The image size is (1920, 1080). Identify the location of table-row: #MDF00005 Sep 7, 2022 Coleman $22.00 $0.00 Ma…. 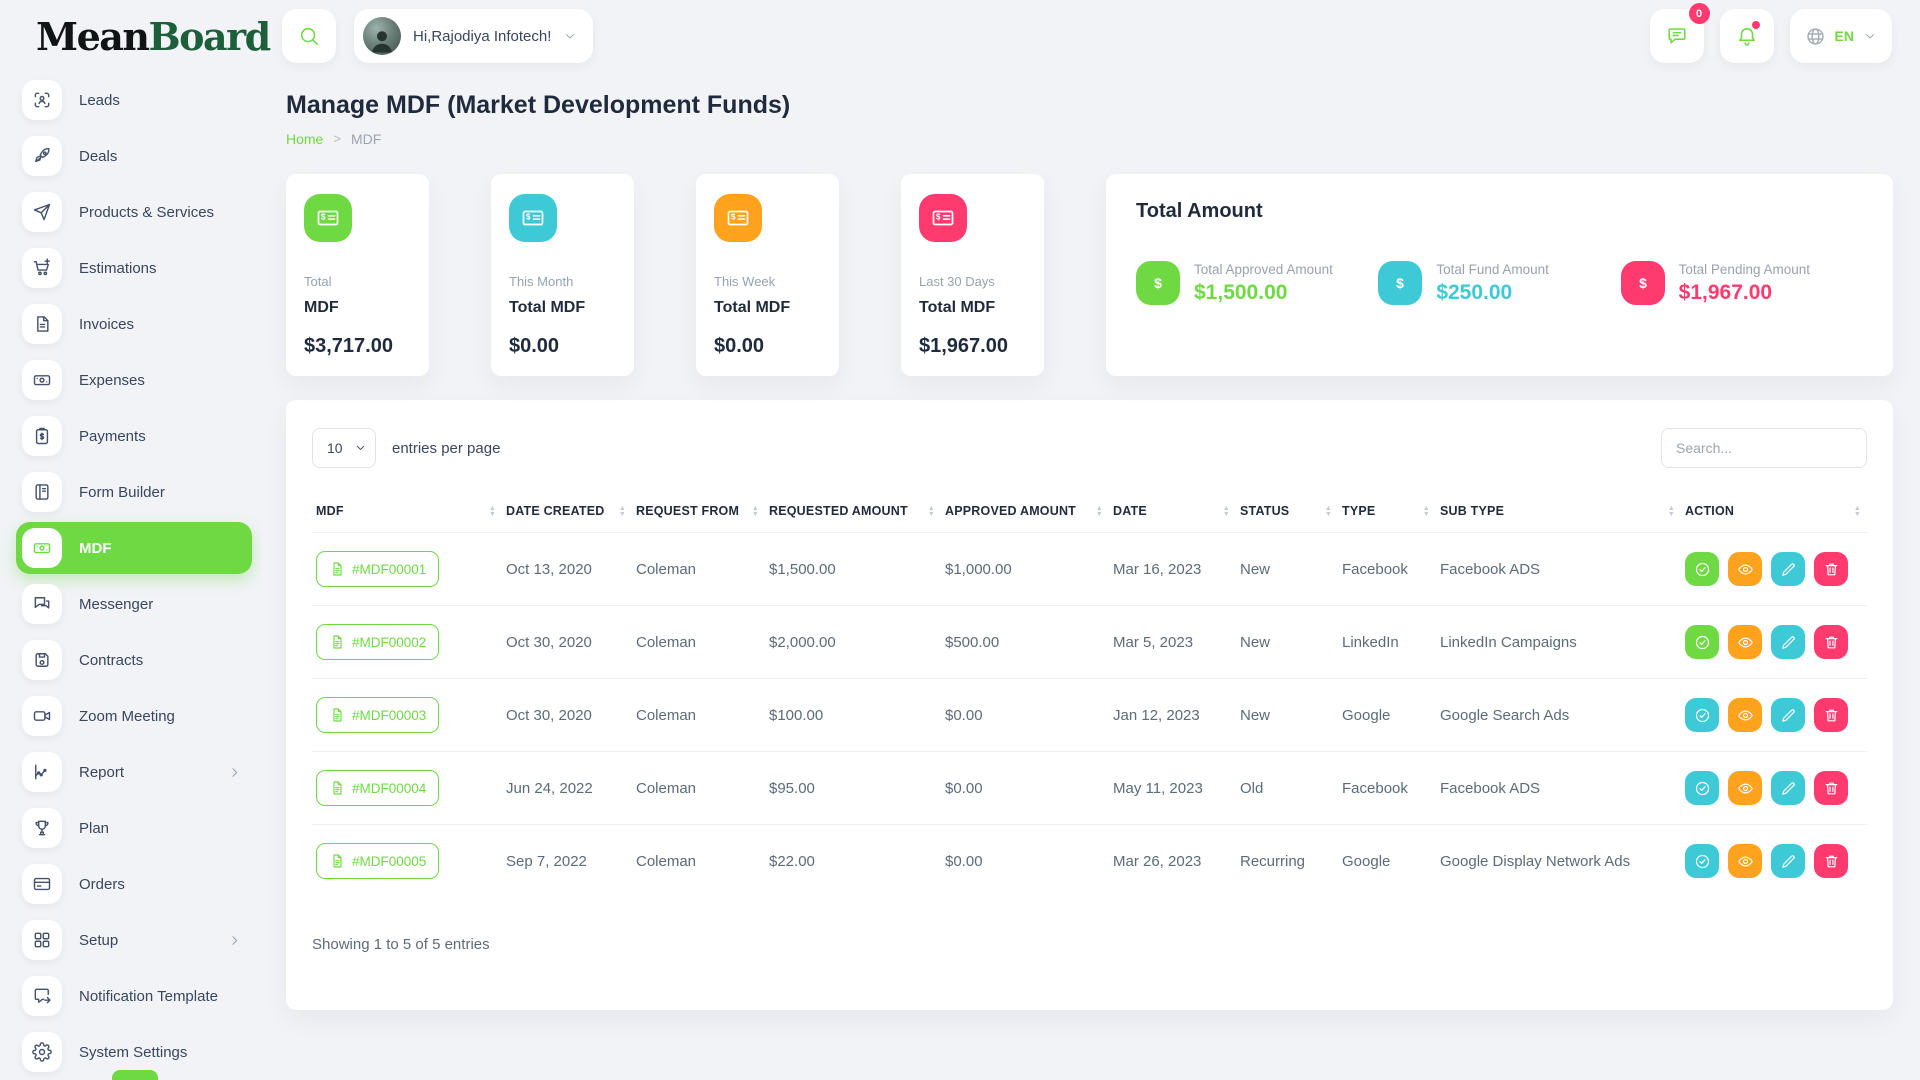
(1089, 861).